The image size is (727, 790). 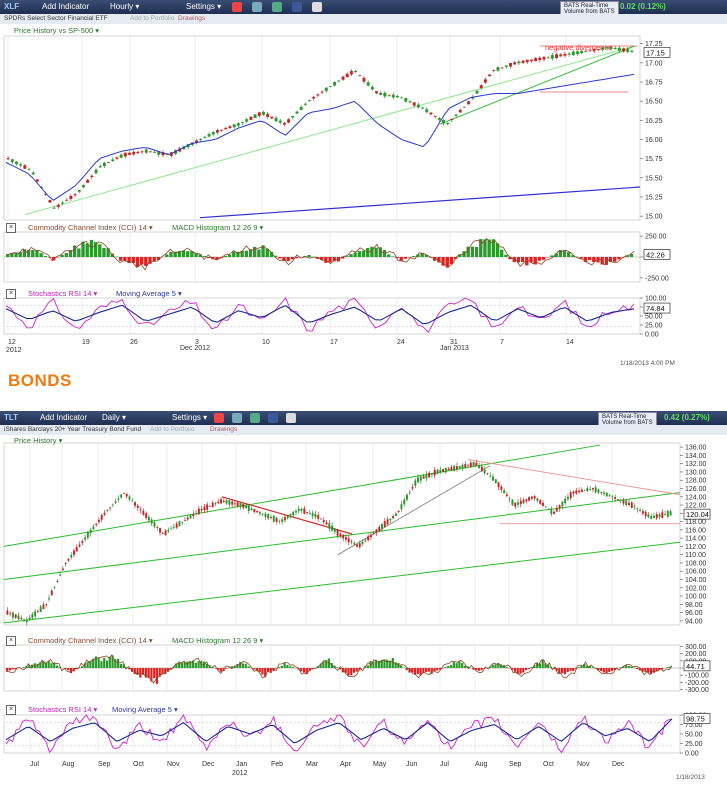 I want to click on tlt-stoch-y-tick-label: 50.00, so click(x=694, y=735).